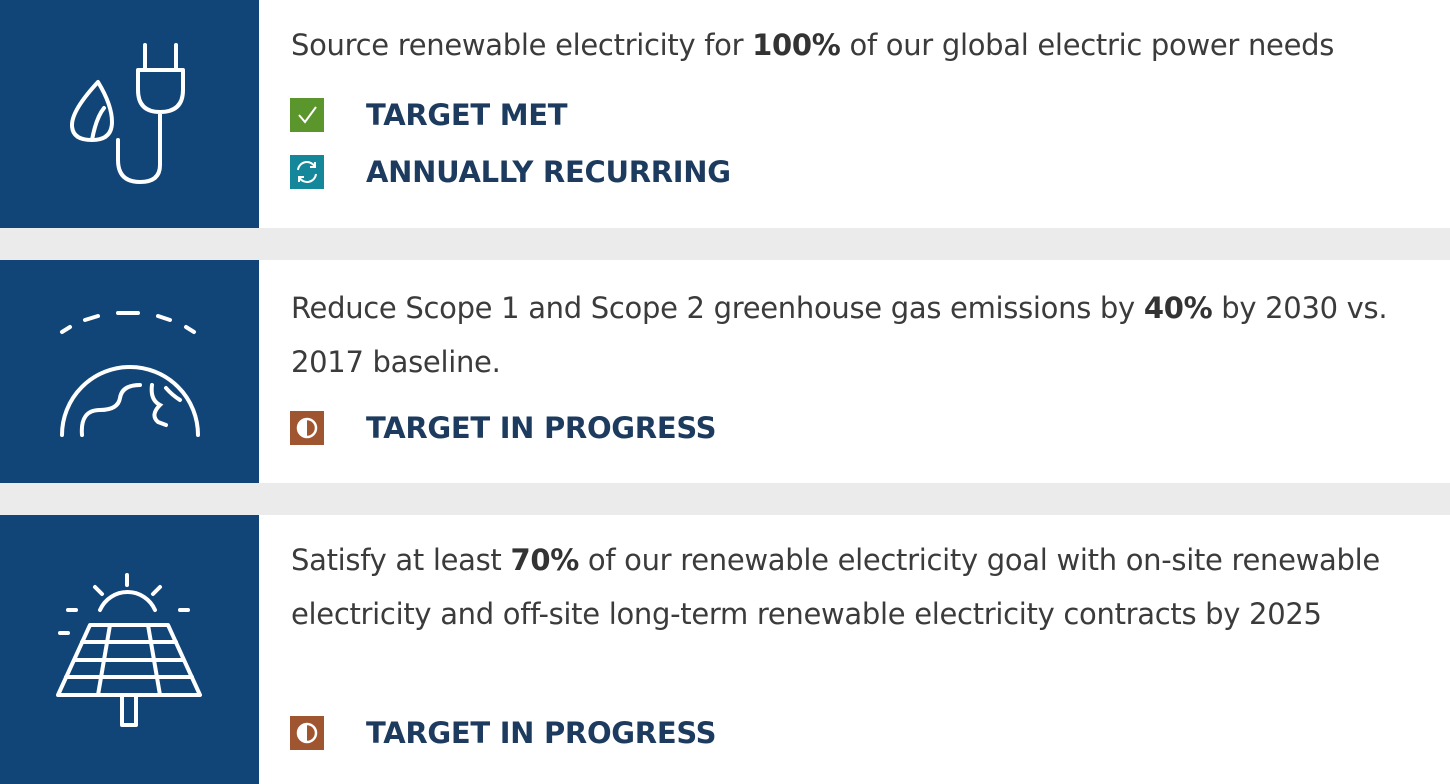 The image size is (1450, 784). Describe the element at coordinates (796, 45) in the screenshot. I see `goal-highlight: 100%` at that location.